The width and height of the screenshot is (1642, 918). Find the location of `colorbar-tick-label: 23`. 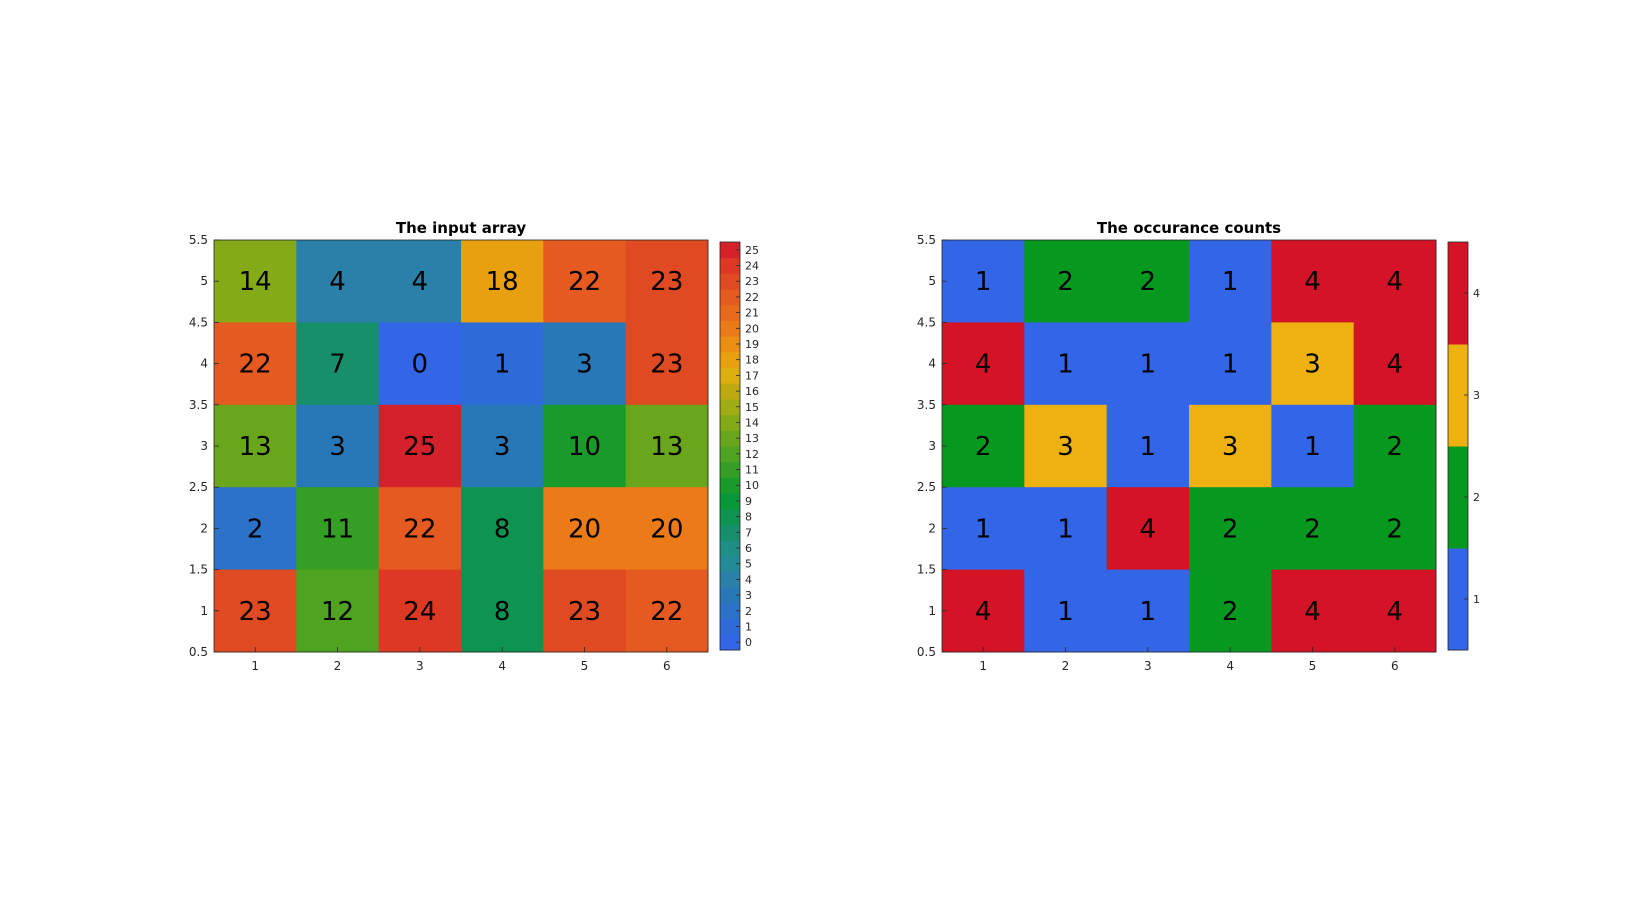

colorbar-tick-label: 23 is located at coordinates (752, 281).